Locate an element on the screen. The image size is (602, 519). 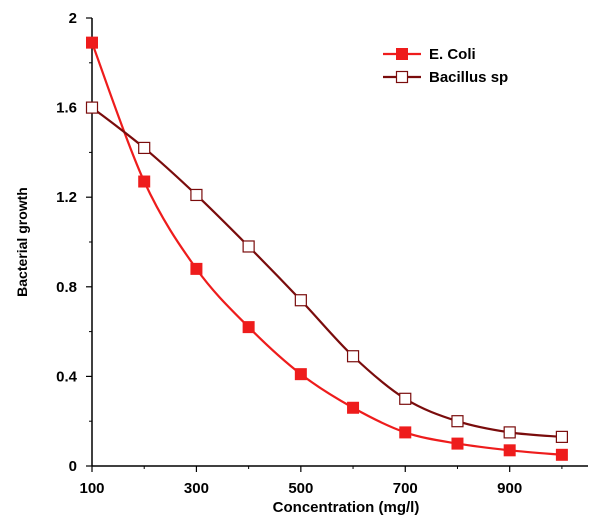
x-tick-label: 300 is located at coordinates (196, 488).